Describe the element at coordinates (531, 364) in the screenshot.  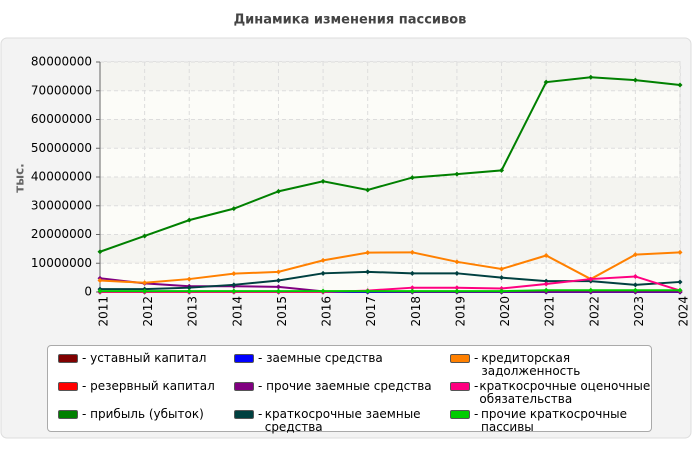
I see `legend-label: кредиторская задолженность` at that location.